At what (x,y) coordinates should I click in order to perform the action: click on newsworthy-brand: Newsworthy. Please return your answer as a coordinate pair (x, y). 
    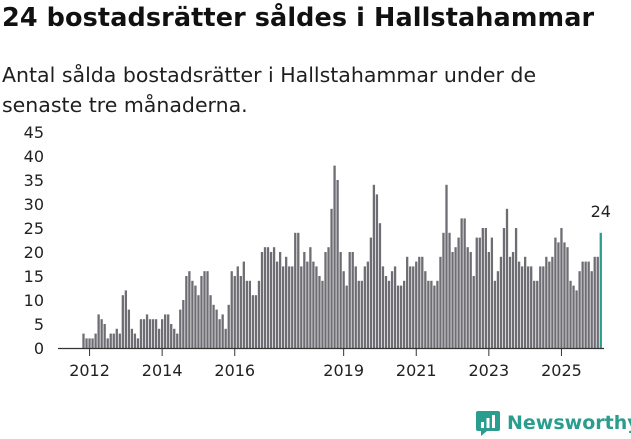
    Looking at the image, I should click on (553, 423).